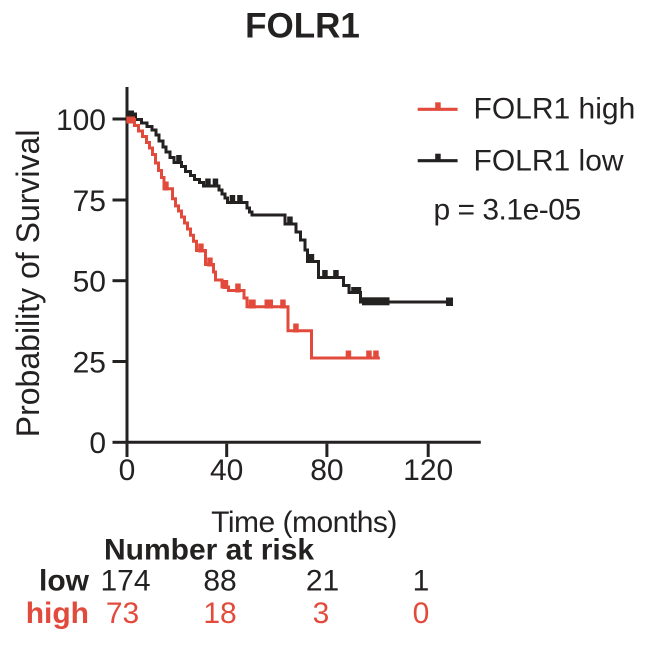  What do you see at coordinates (89, 282) in the screenshot?
I see `svg-text: 50` at bounding box center [89, 282].